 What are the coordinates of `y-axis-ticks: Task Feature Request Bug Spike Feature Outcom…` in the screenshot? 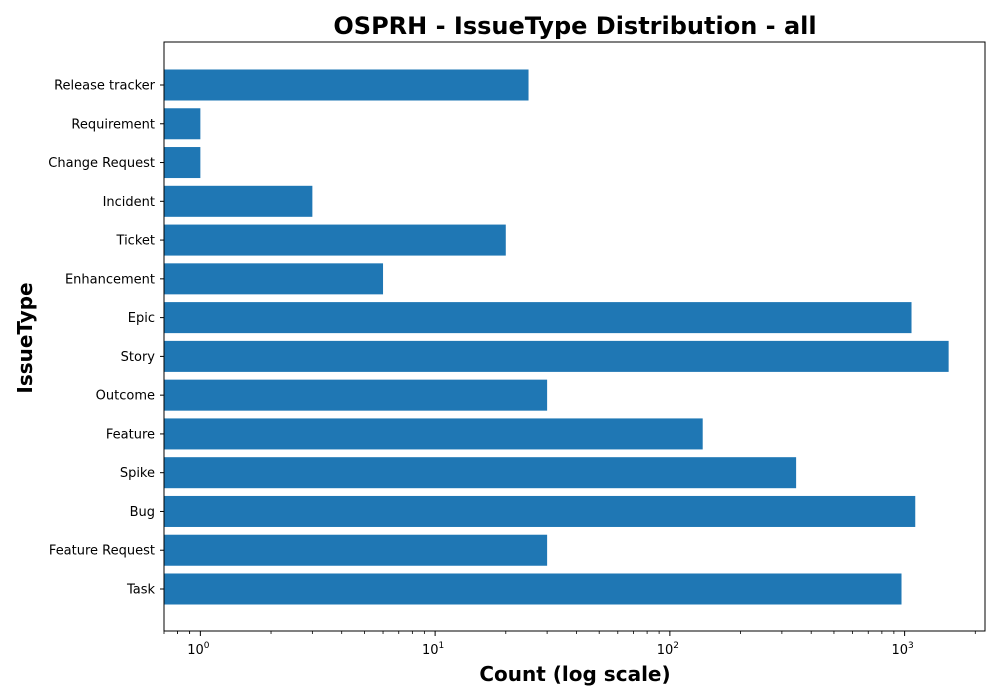 It's located at (106, 338).